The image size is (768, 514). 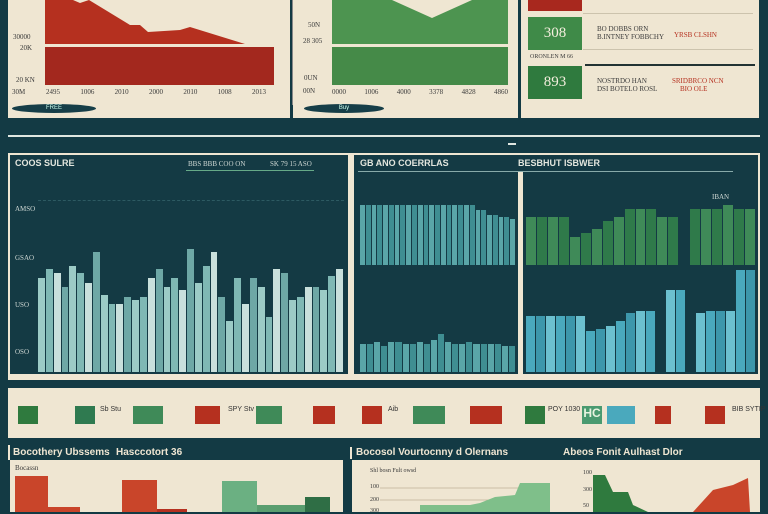 What do you see at coordinates (403, 92) in the screenshot?
I see `x-label: 4000` at bounding box center [403, 92].